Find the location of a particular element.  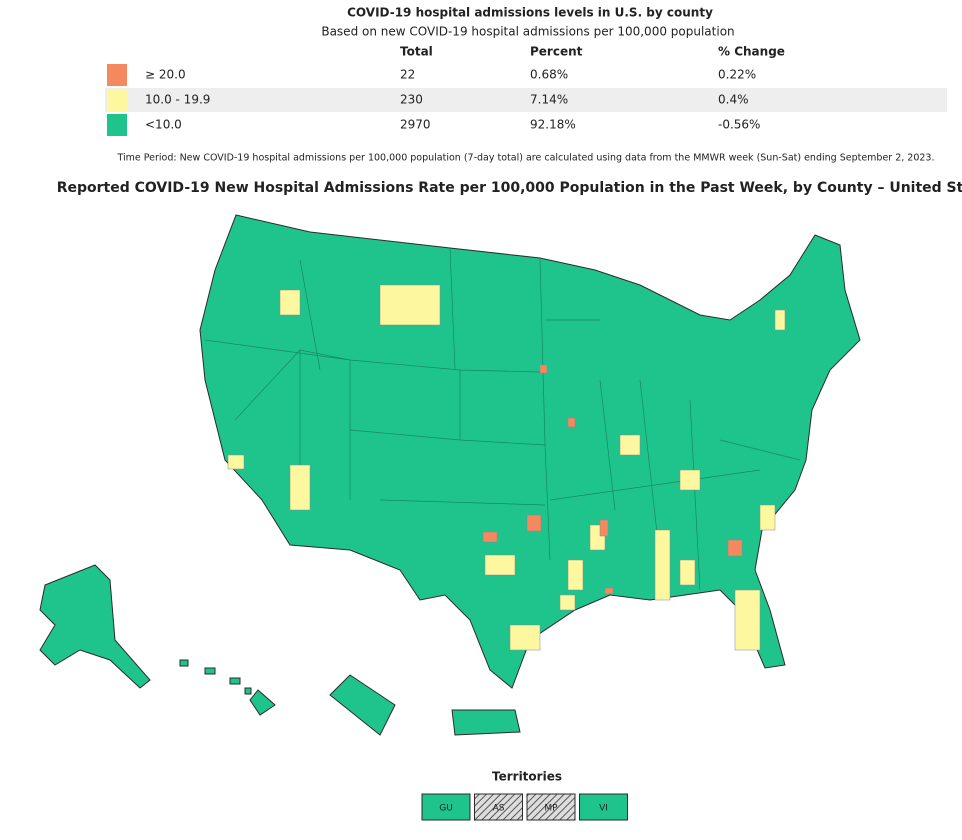

change: 0.4% is located at coordinates (733, 100).